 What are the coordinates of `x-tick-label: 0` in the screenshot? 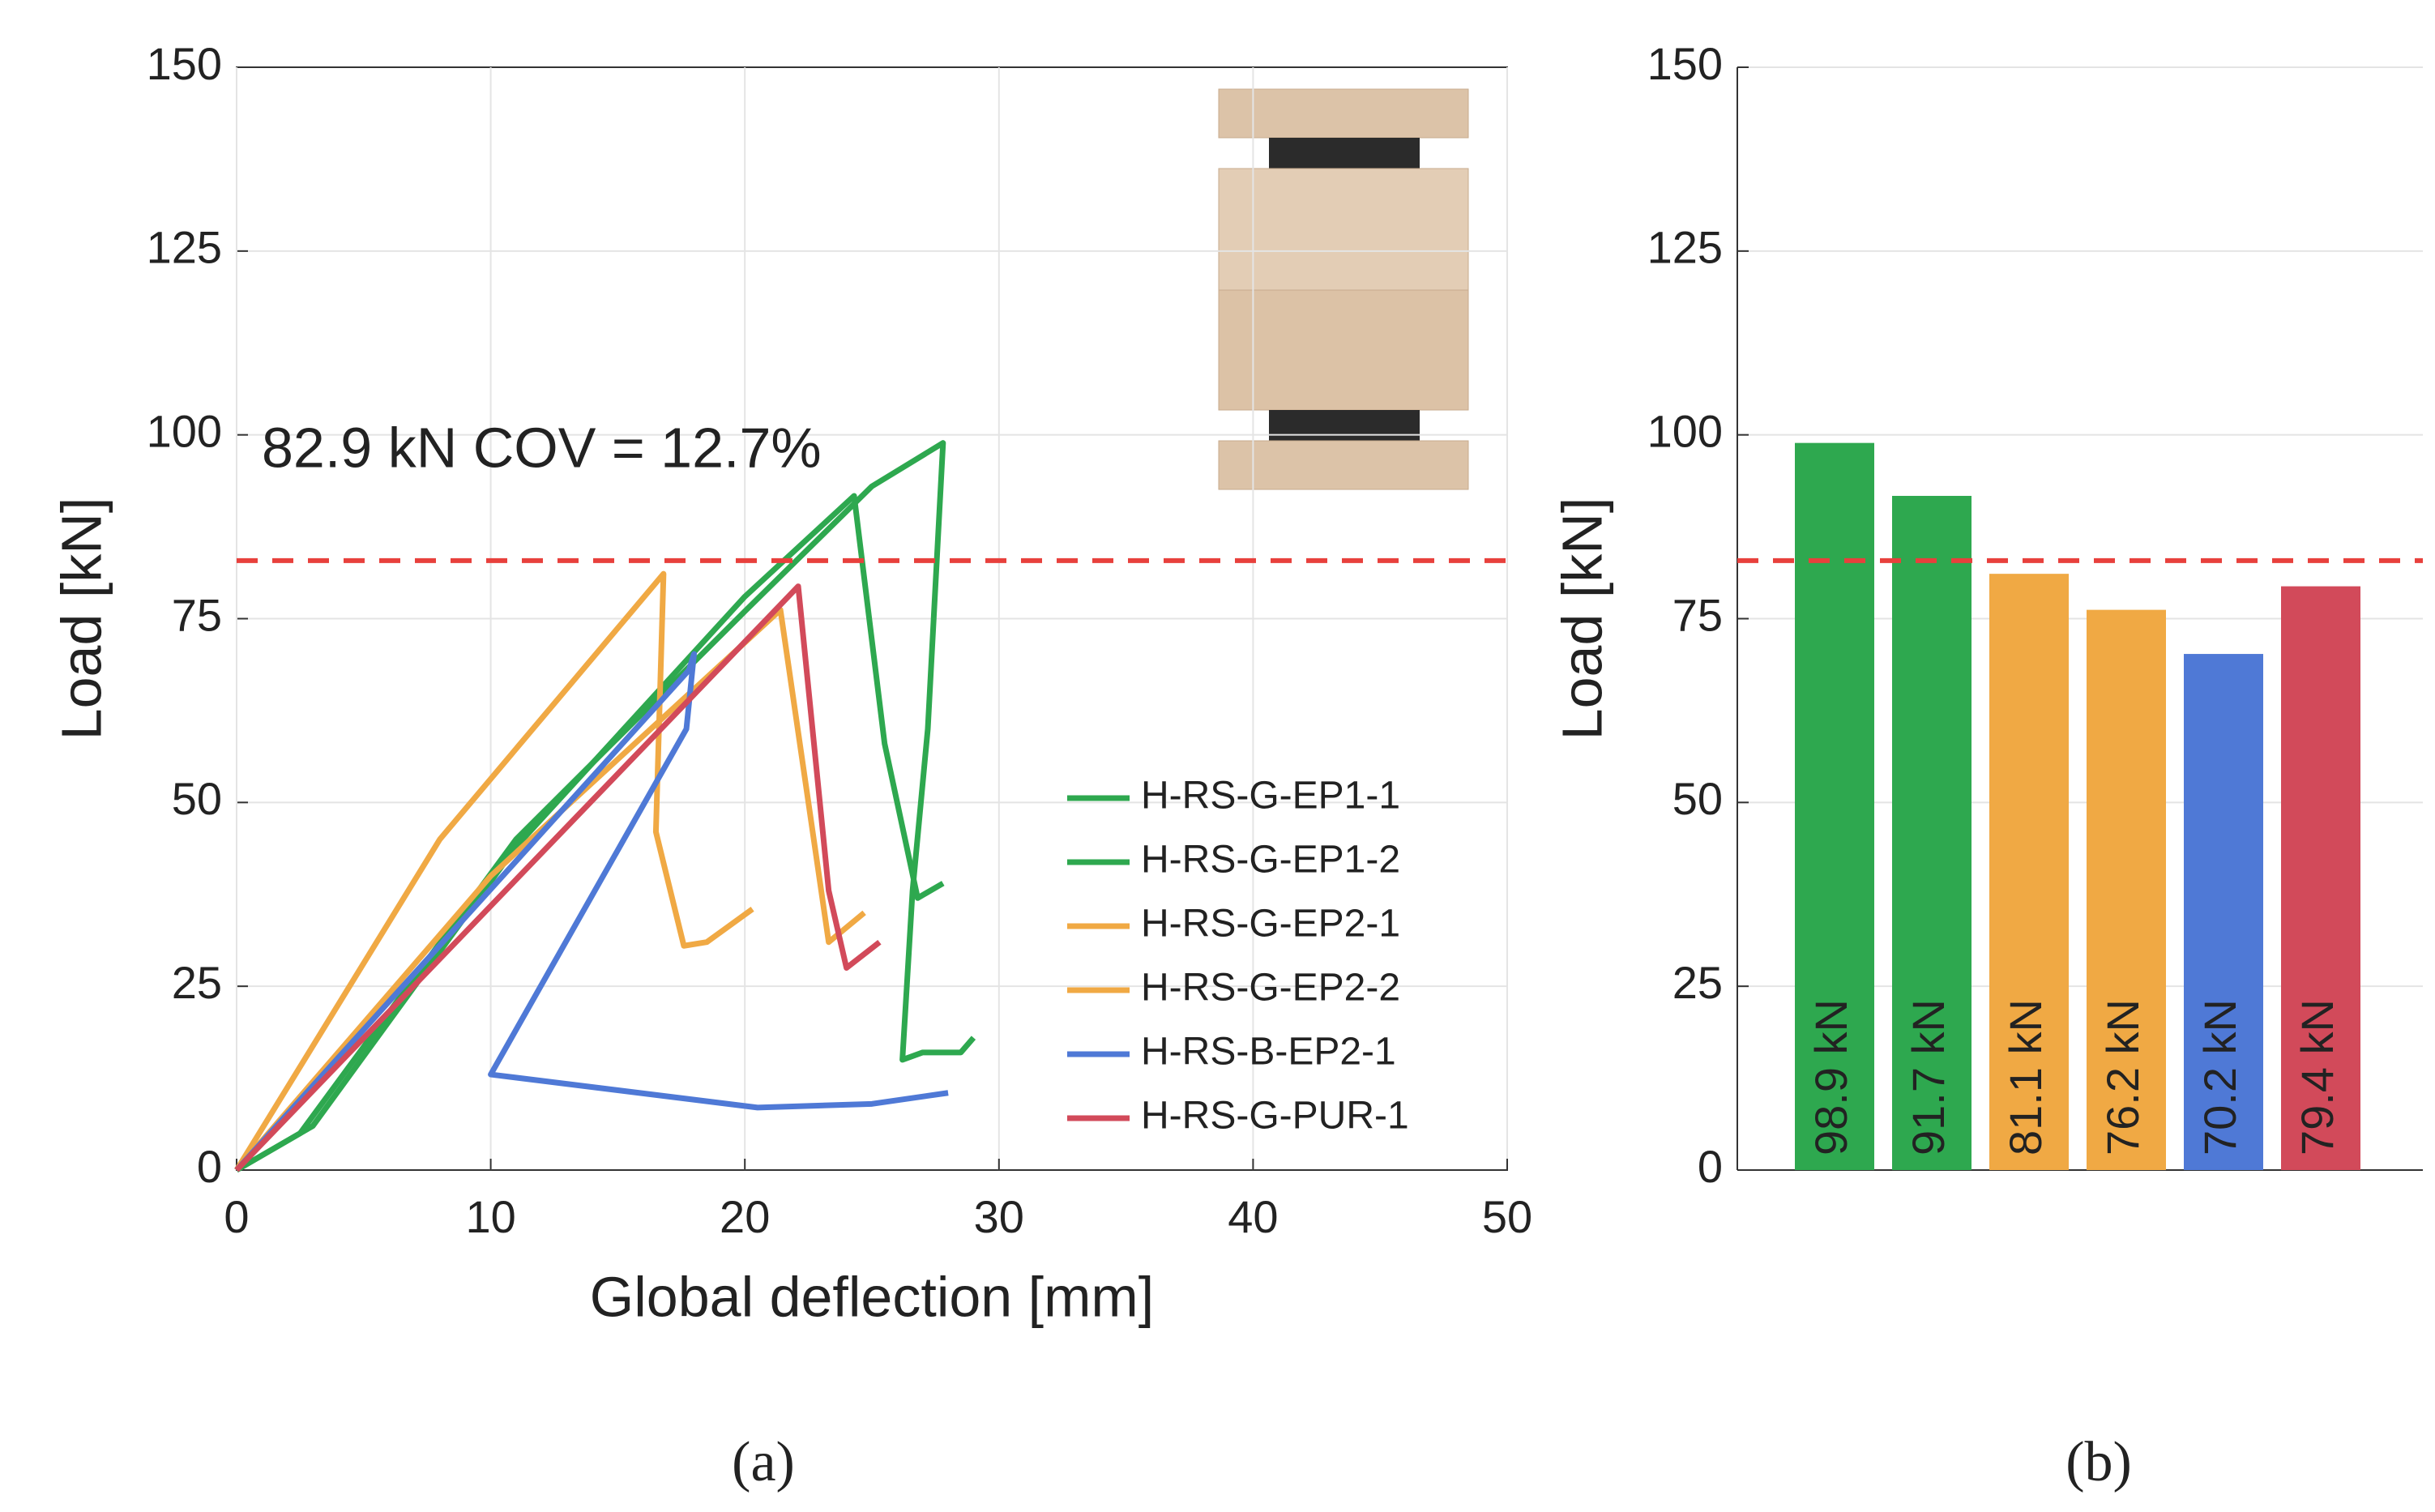 It's located at (236, 1216).